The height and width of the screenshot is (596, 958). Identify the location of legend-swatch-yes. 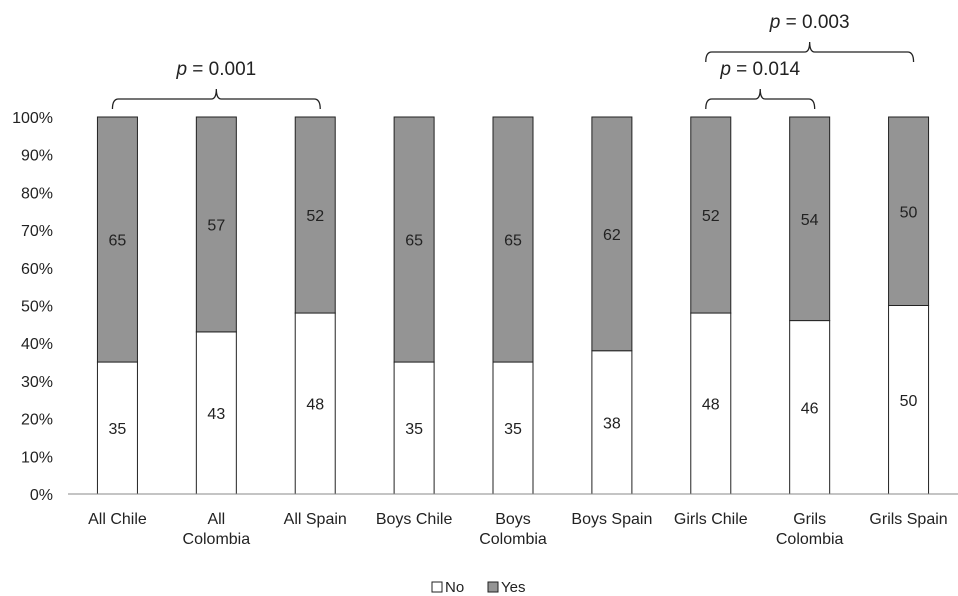
(493, 587).